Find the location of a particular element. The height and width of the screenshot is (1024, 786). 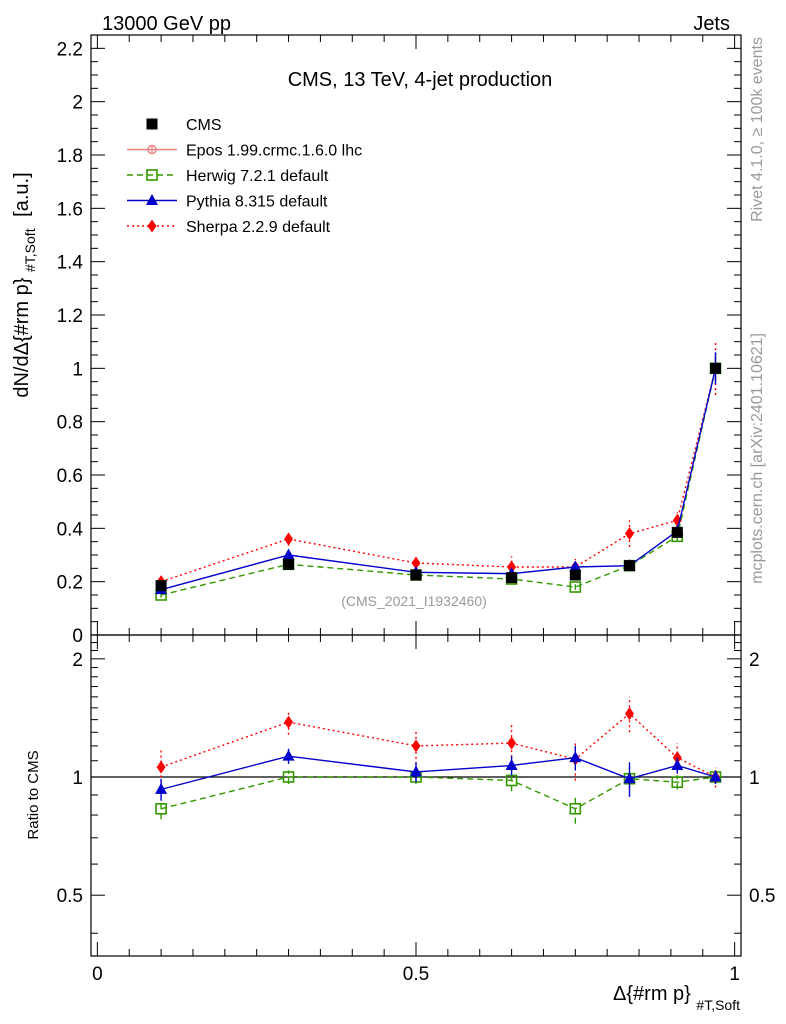

x-axis-label-sub: #T,Soft is located at coordinates (718, 1005).